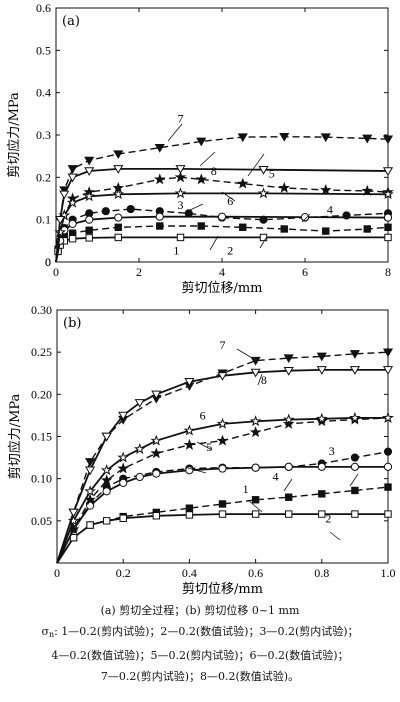 The image size is (400, 702). I want to click on series-line-4-a, so click(222, 239).